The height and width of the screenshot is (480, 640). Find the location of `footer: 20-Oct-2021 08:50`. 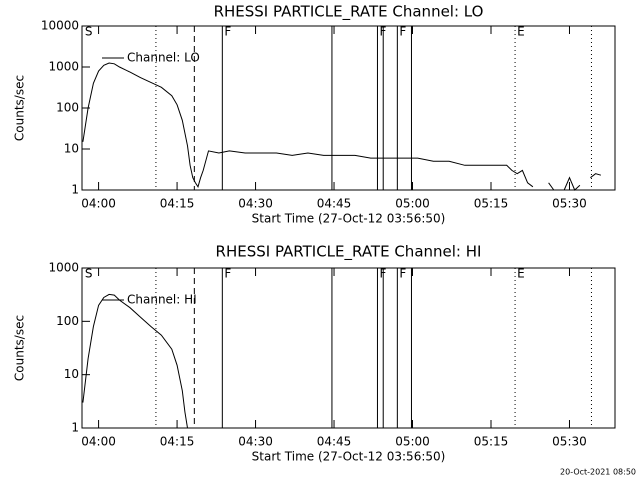

footer: 20-Oct-2021 08:50 is located at coordinates (598, 472).